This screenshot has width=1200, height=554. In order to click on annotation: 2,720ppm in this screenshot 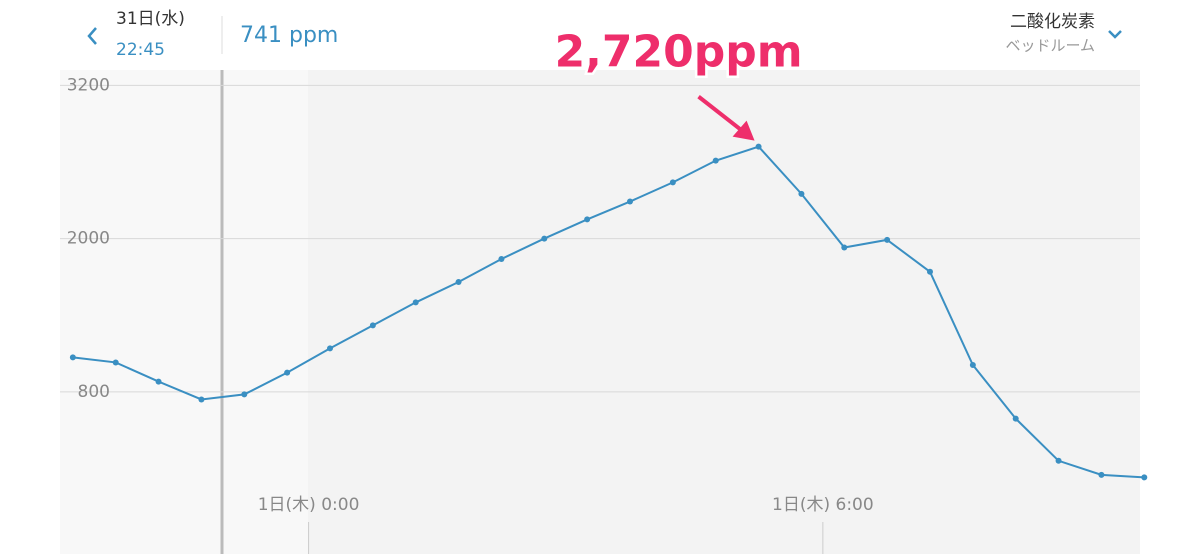, I will do `click(679, 52)`.